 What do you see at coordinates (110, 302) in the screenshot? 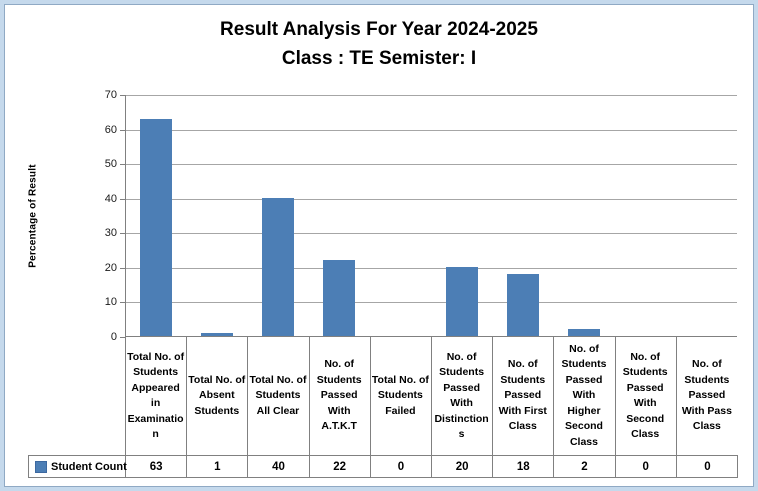
I see `y-tick-label: 10` at bounding box center [110, 302].